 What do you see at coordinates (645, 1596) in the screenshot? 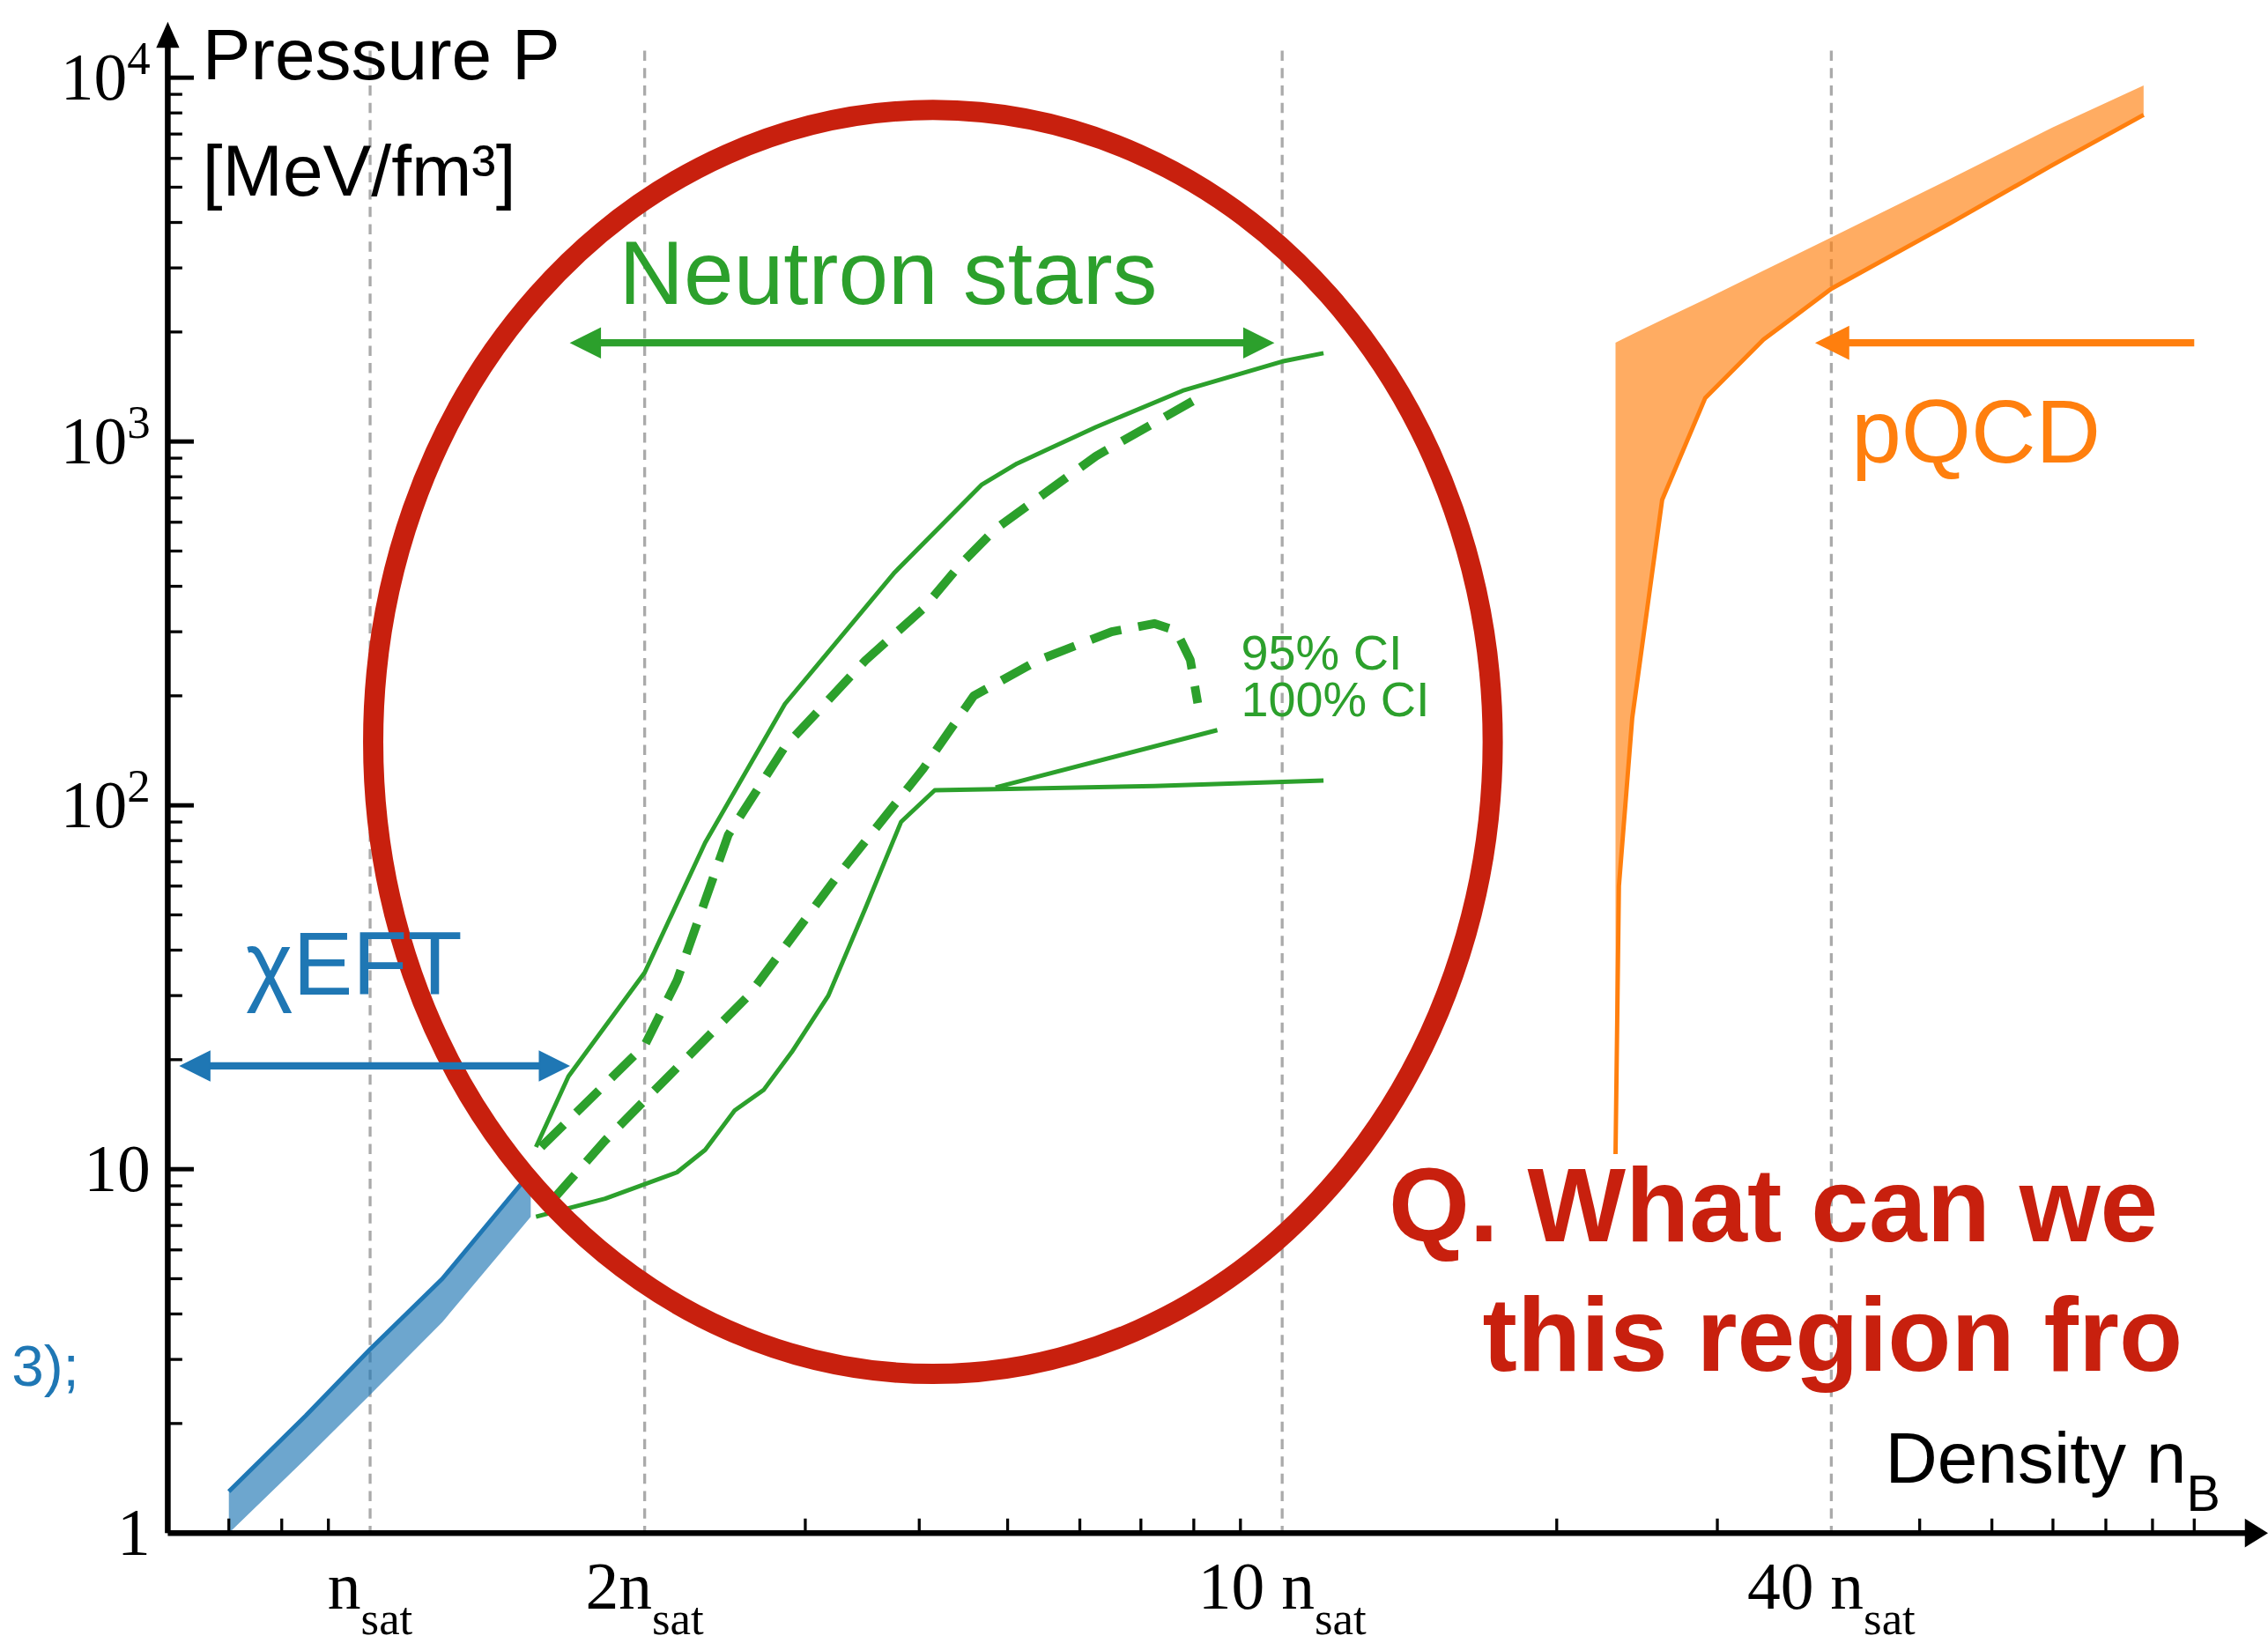
I see `x-tick-label: 2n$_{sat}$` at bounding box center [645, 1596].